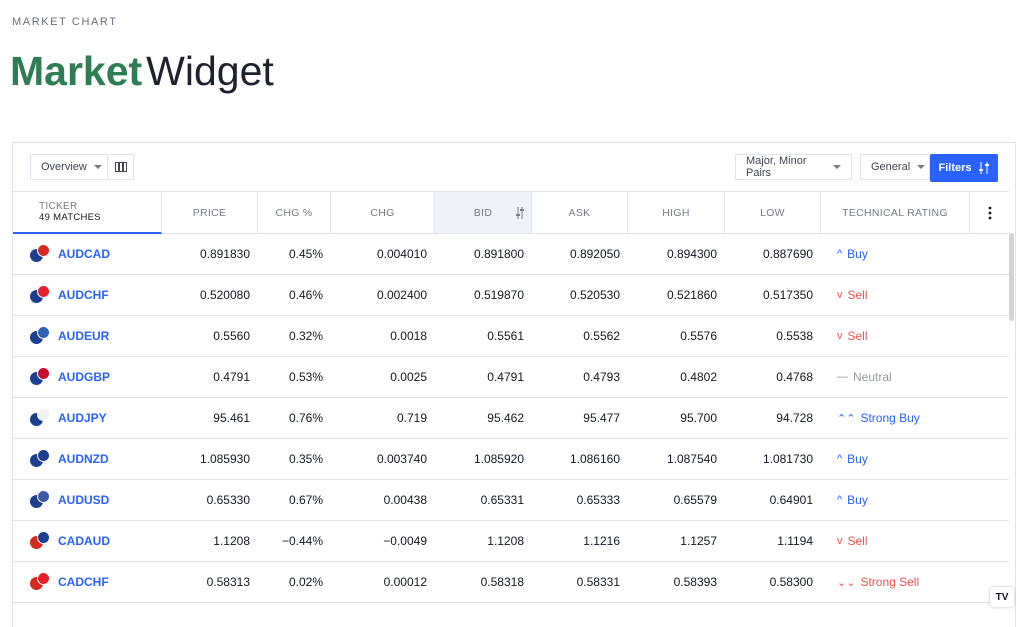 This screenshot has height=627, width=1024. Describe the element at coordinates (698, 418) in the screenshot. I see `high-cell: 95.700` at that location.